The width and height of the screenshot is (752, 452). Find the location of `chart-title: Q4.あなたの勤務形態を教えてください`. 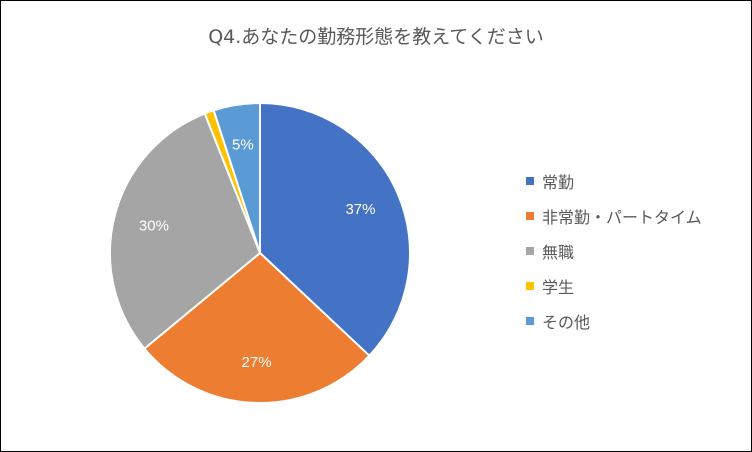

chart-title: Q4.あなたの勤務形態を教えてください is located at coordinates (376, 37).